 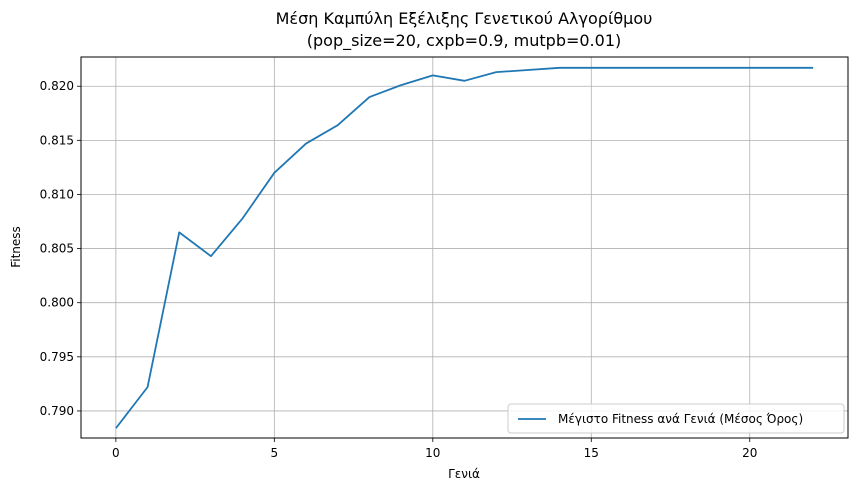 I want to click on y-axis-ticks: 0.790 0.795 0.800 0.805 0.810 0.815 0.820, so click(x=60, y=248).